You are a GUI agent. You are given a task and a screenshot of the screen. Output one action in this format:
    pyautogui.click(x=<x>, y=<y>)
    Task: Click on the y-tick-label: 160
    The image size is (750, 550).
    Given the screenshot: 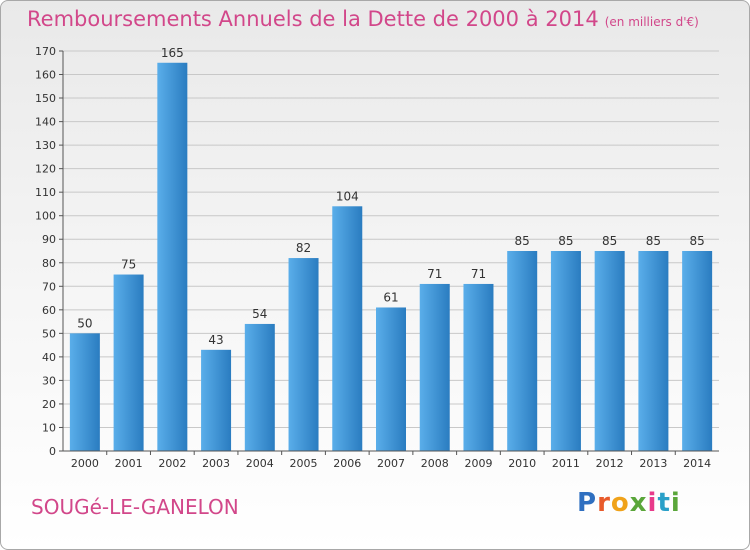 What is the action you would take?
    pyautogui.click(x=45, y=75)
    